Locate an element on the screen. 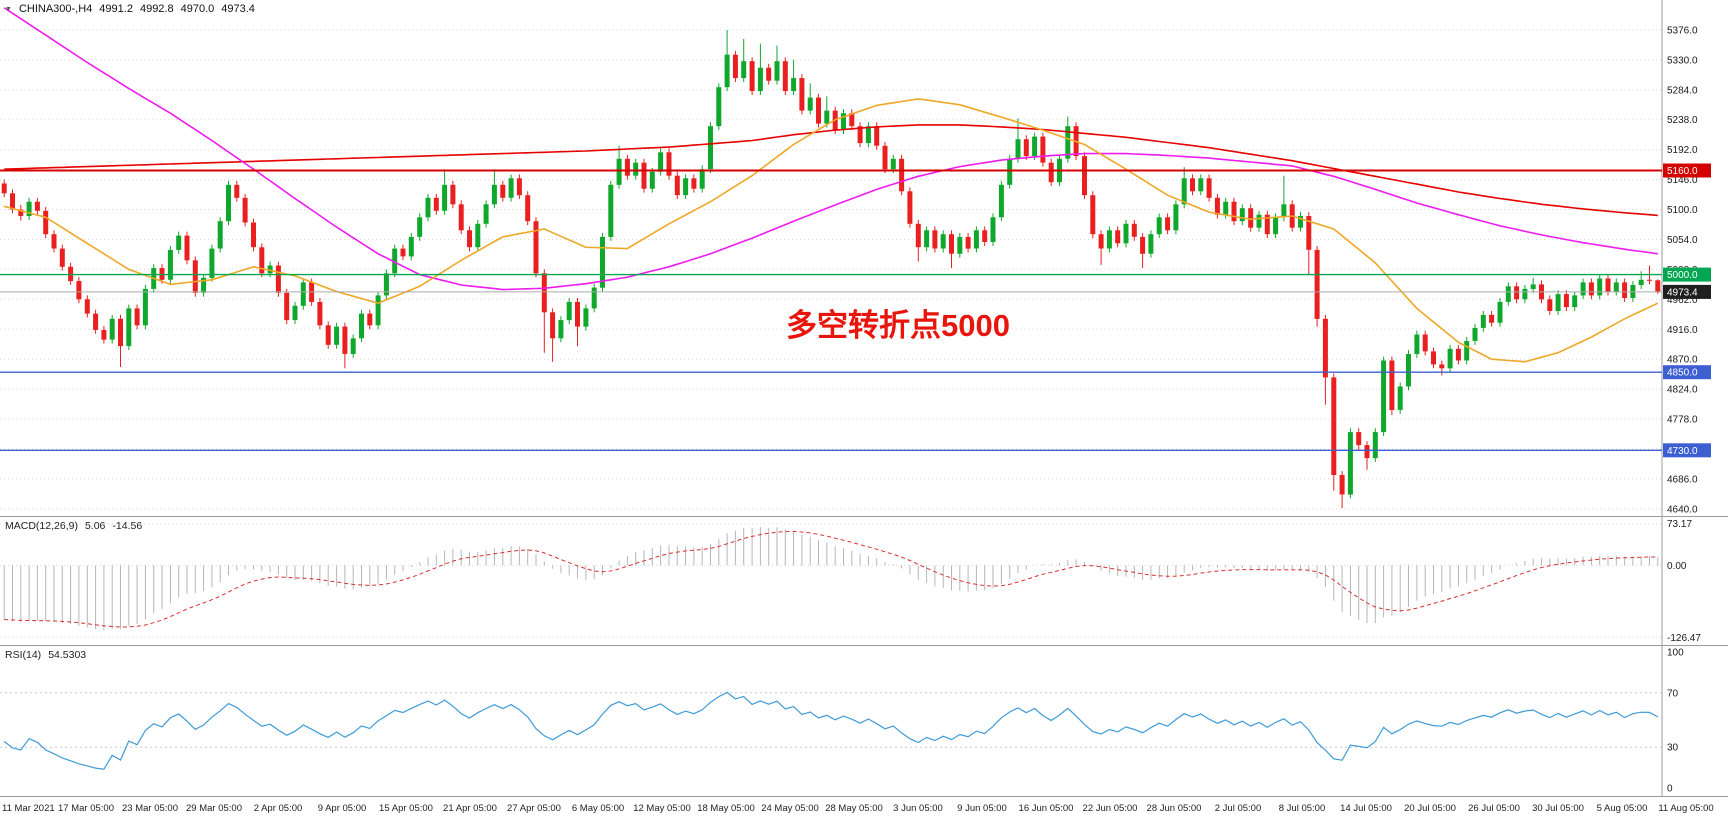 The width and height of the screenshot is (1728, 838). time-axis-label: 11 Aug 05:00 is located at coordinates (1686, 808).